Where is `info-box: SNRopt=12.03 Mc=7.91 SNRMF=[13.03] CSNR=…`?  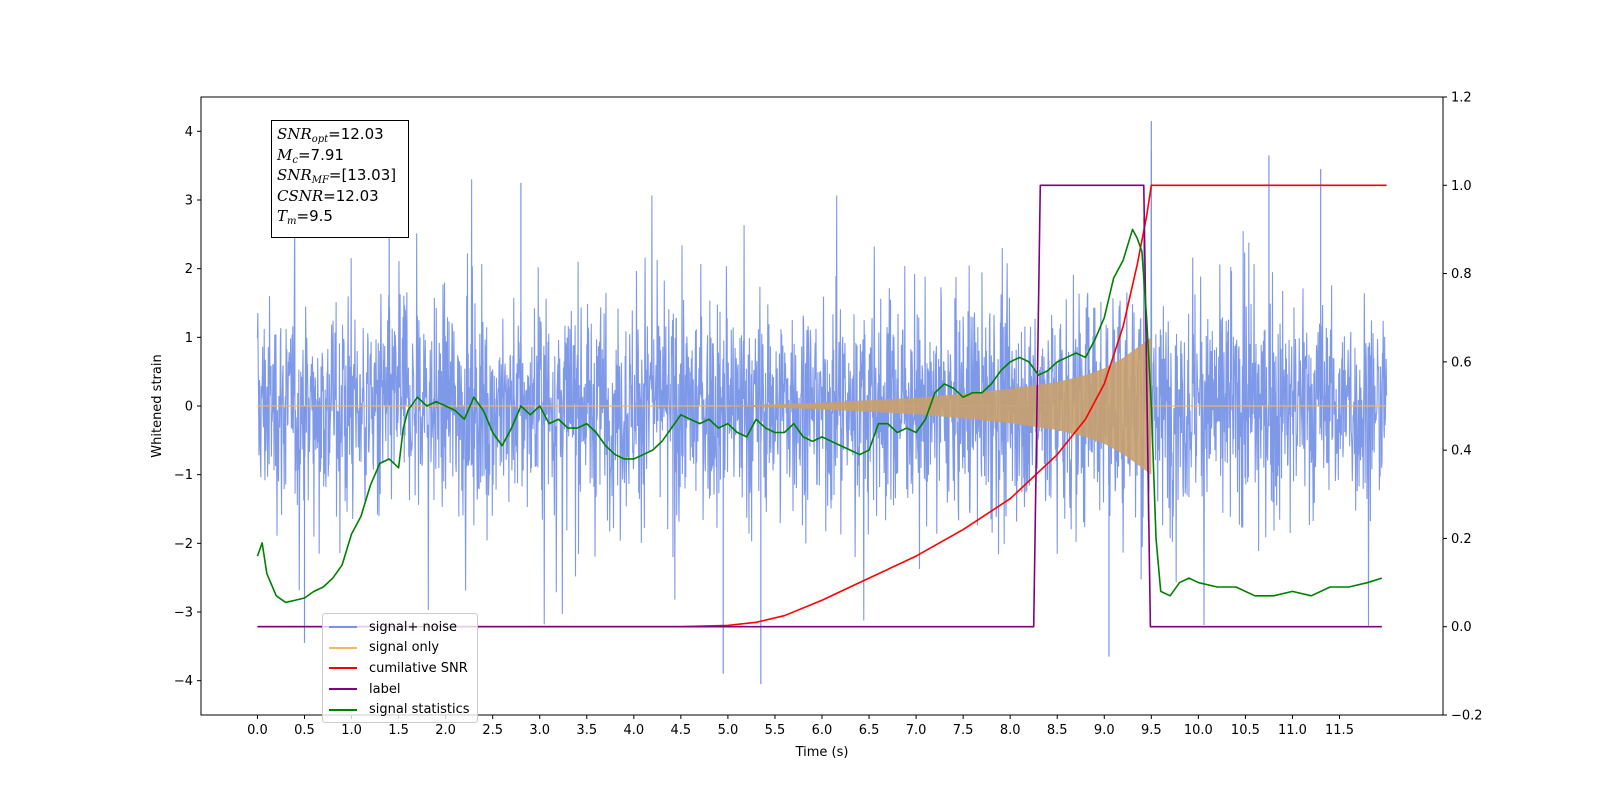 info-box: SNRopt=12.03 Mc=7.91 SNRMF=[13.03] CSNR=… is located at coordinates (340, 179).